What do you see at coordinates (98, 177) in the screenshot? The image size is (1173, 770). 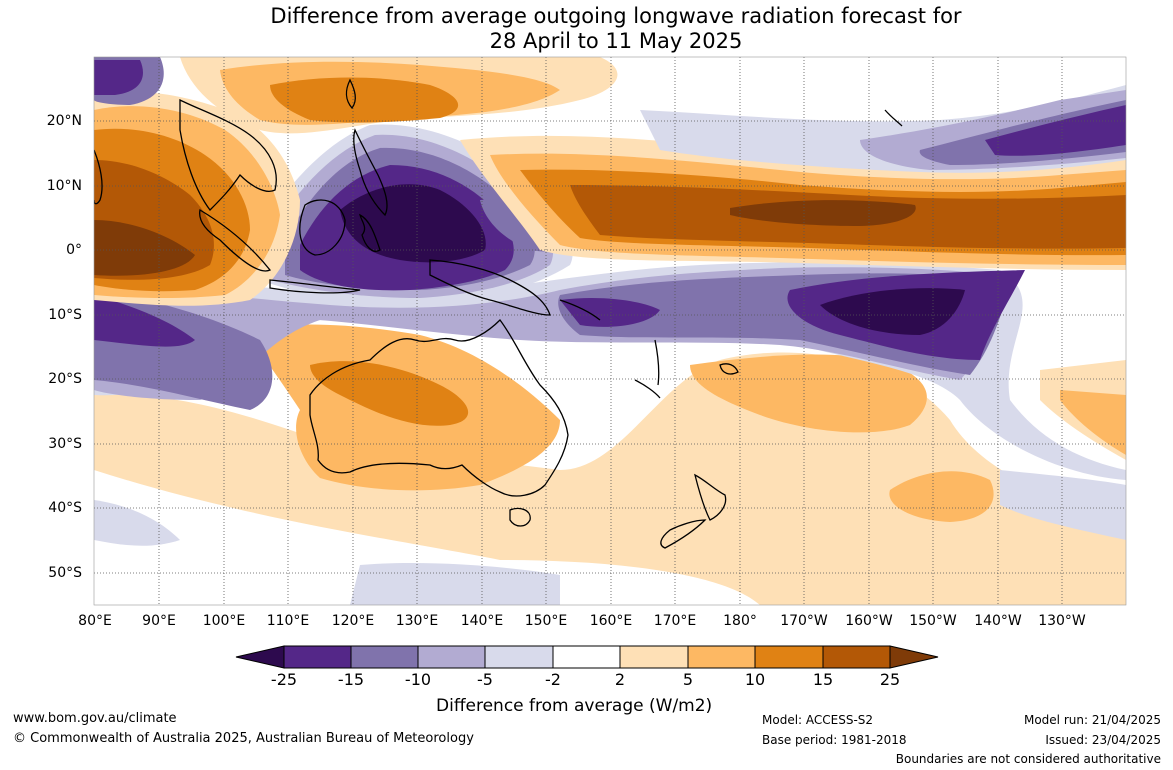 I see `india-coastline` at bounding box center [98, 177].